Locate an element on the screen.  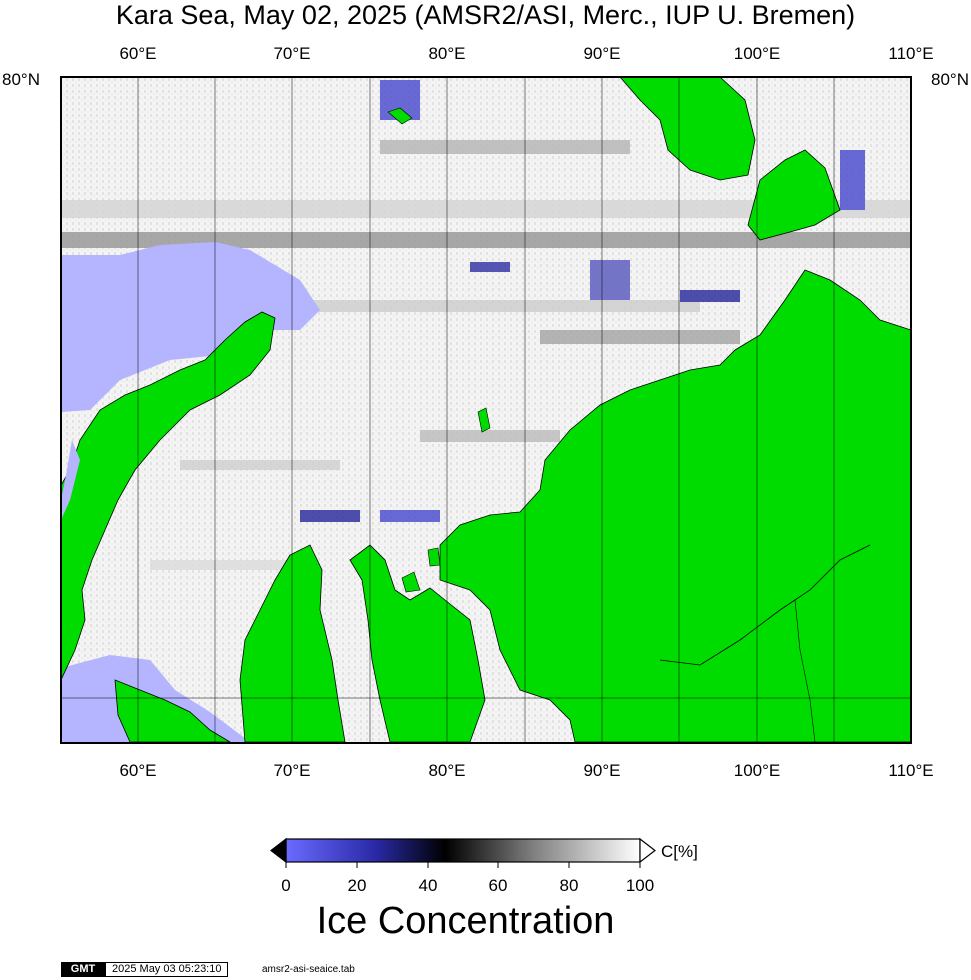
lon-label-bottom-60: 60°E is located at coordinates (137, 770).